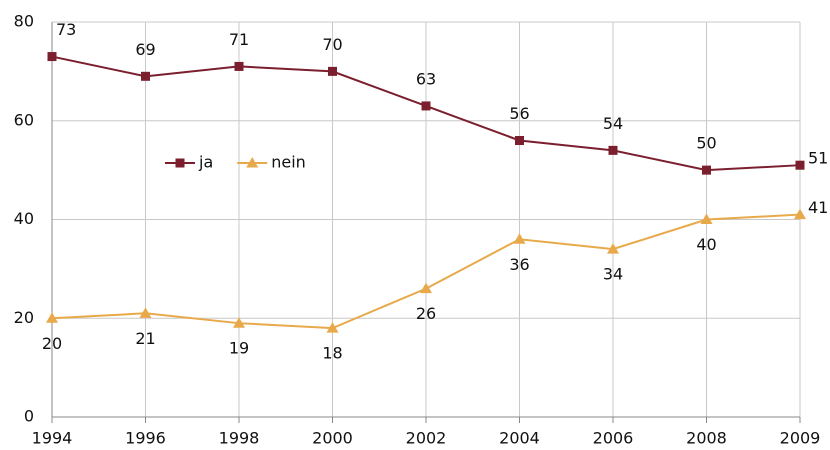 The width and height of the screenshot is (830, 450). I want to click on x-tick-label: 2009, so click(800, 438).